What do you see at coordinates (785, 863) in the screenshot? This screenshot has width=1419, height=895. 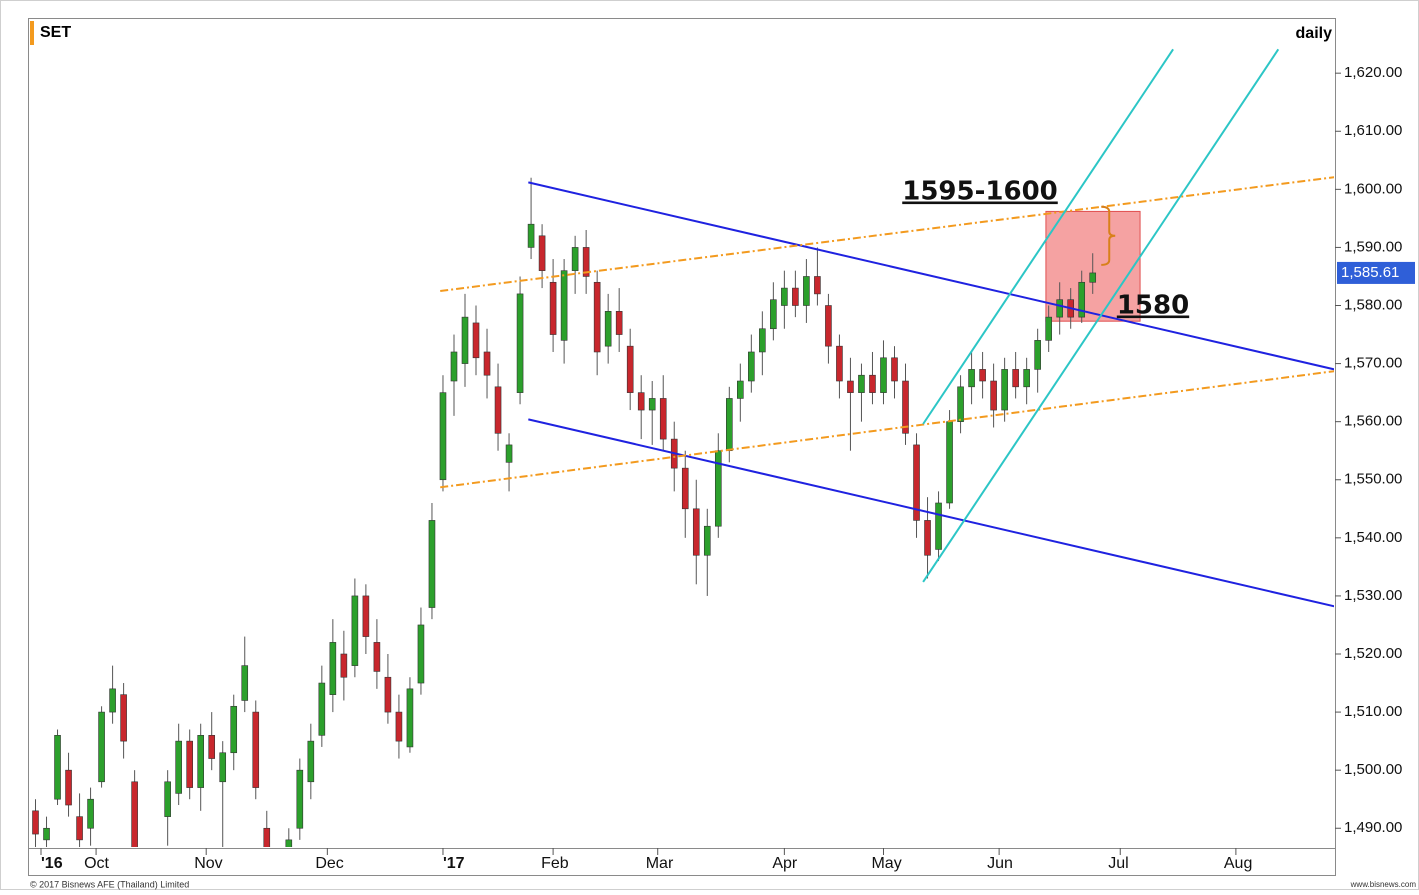 I see `x-tick-label: Apr` at bounding box center [785, 863].